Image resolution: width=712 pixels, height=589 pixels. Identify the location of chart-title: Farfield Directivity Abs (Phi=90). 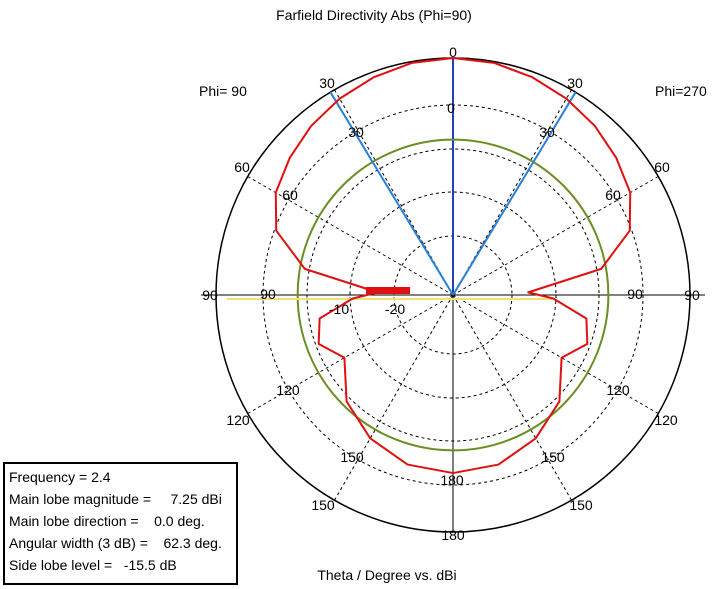
(374, 15).